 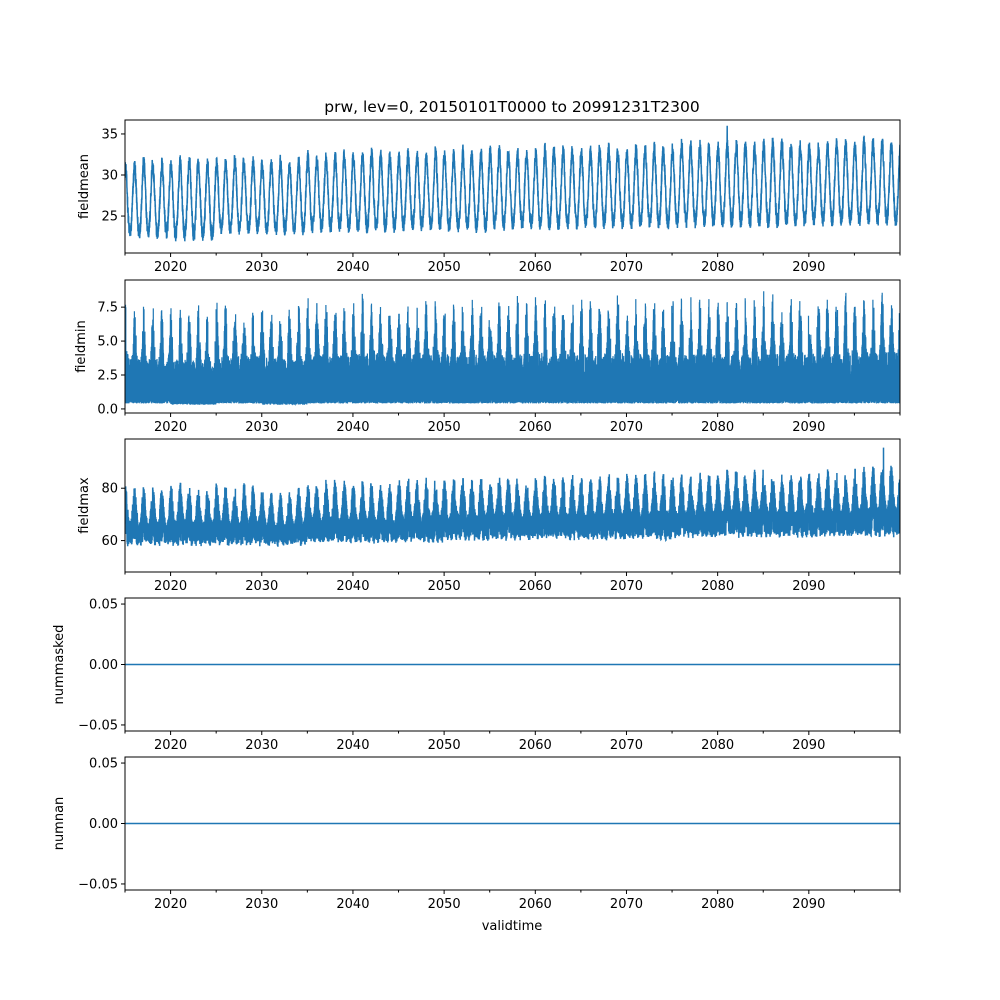 What do you see at coordinates (59, 824) in the screenshot?
I see `y-axis-label: numnan` at bounding box center [59, 824].